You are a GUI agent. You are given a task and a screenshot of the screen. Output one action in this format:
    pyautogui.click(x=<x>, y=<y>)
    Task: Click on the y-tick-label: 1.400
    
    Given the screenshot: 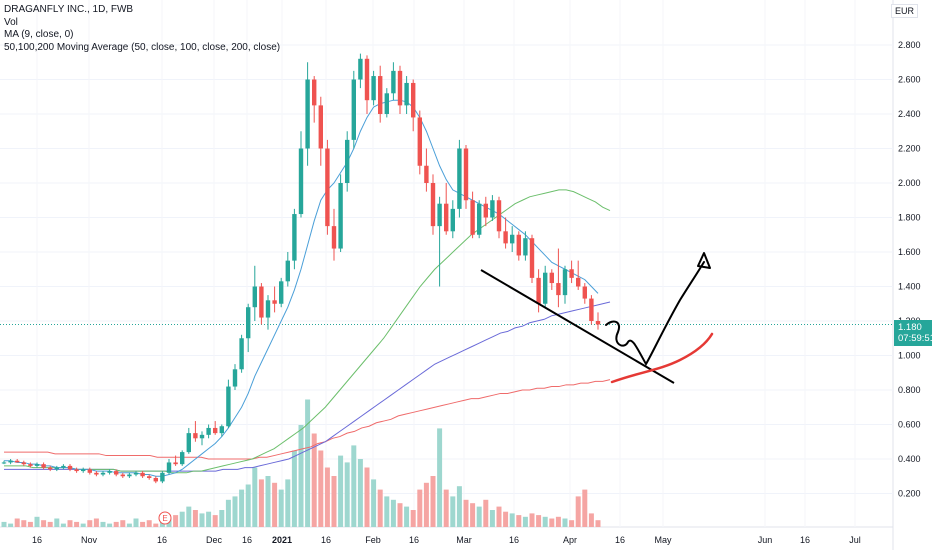 What is the action you would take?
    pyautogui.click(x=909, y=287)
    